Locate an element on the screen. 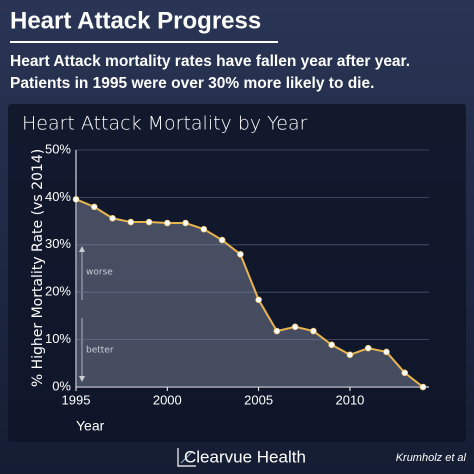  y-tick-label: 10% is located at coordinates (58, 338).